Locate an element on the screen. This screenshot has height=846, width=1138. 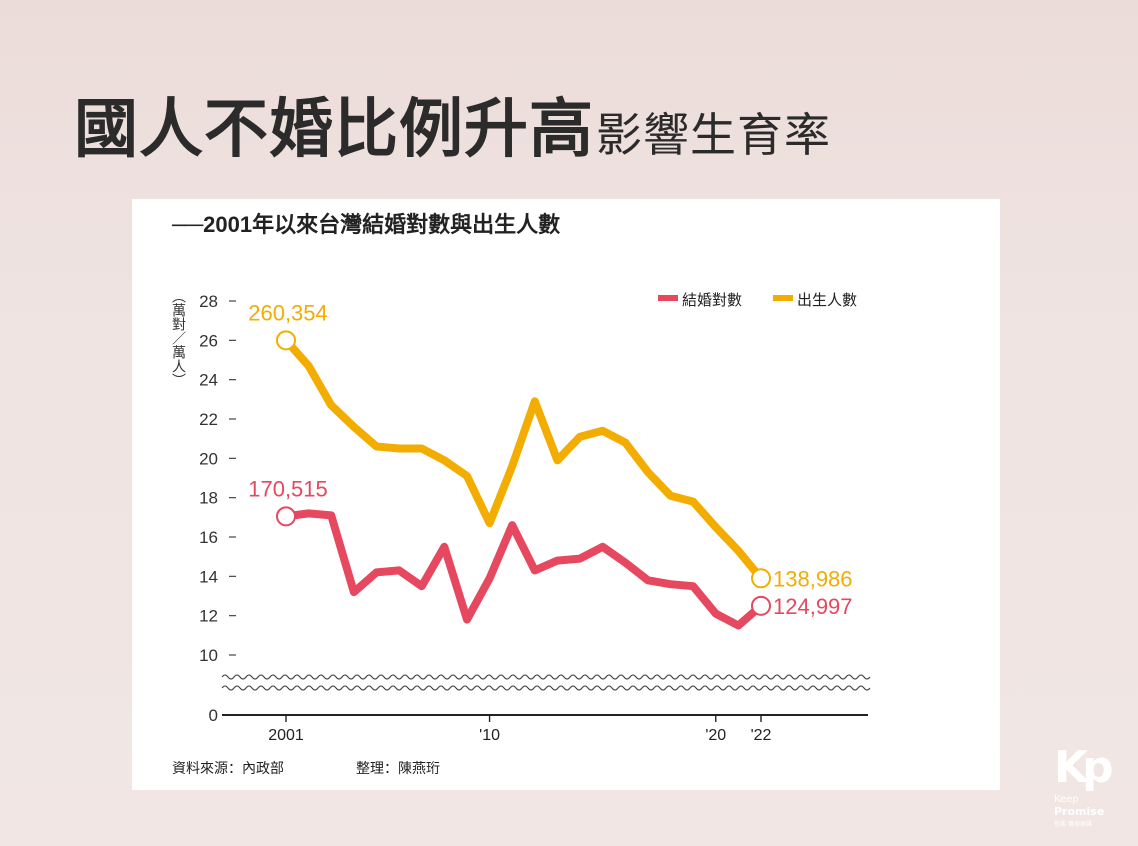
keep-promise-logo: Kp Keep Promise 信諾 實現承諾 is located at coordinates (1083, 786).